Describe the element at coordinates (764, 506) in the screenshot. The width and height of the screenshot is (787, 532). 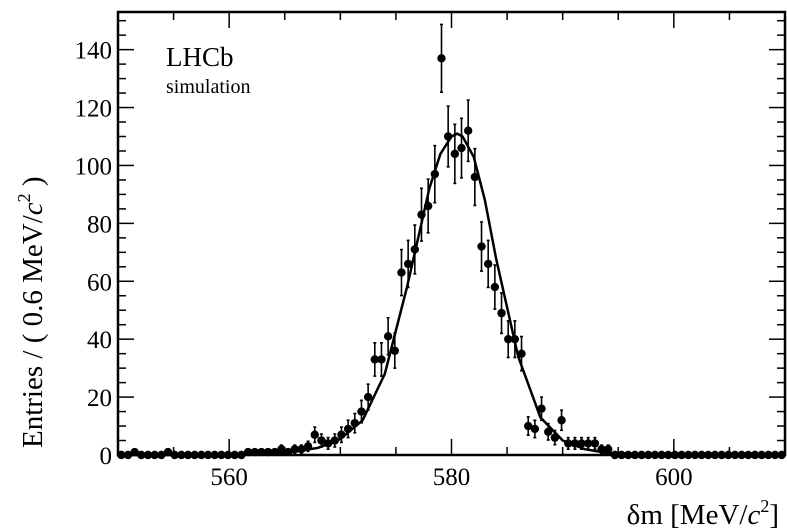
I see `x-axis-title-exp: 2` at that location.